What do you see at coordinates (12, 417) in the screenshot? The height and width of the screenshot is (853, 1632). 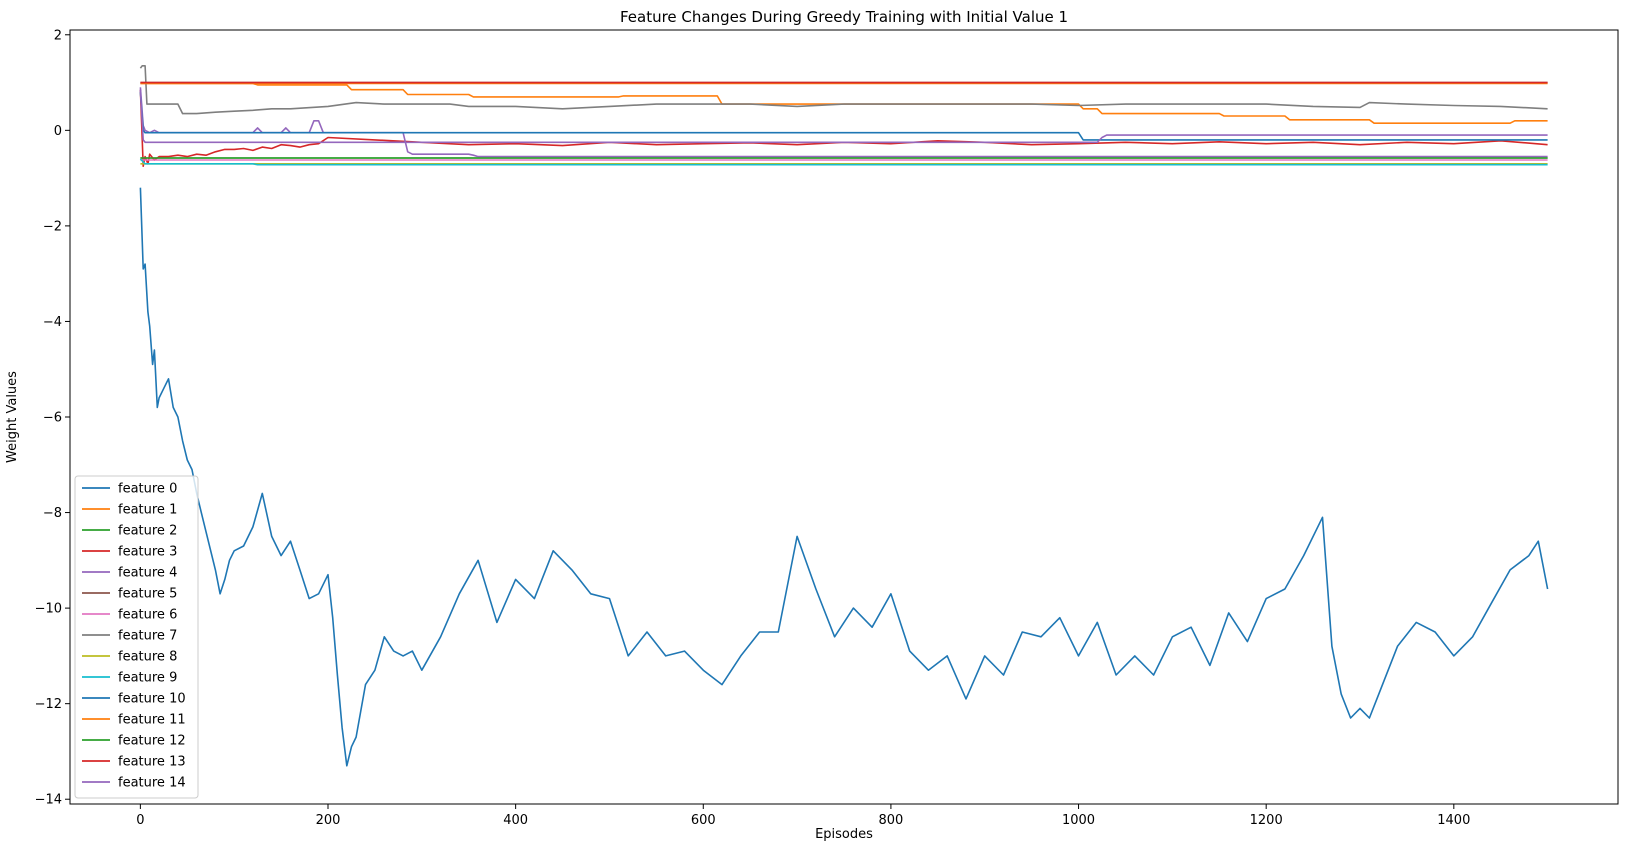 I see `y-axis-label: Weight Values` at bounding box center [12, 417].